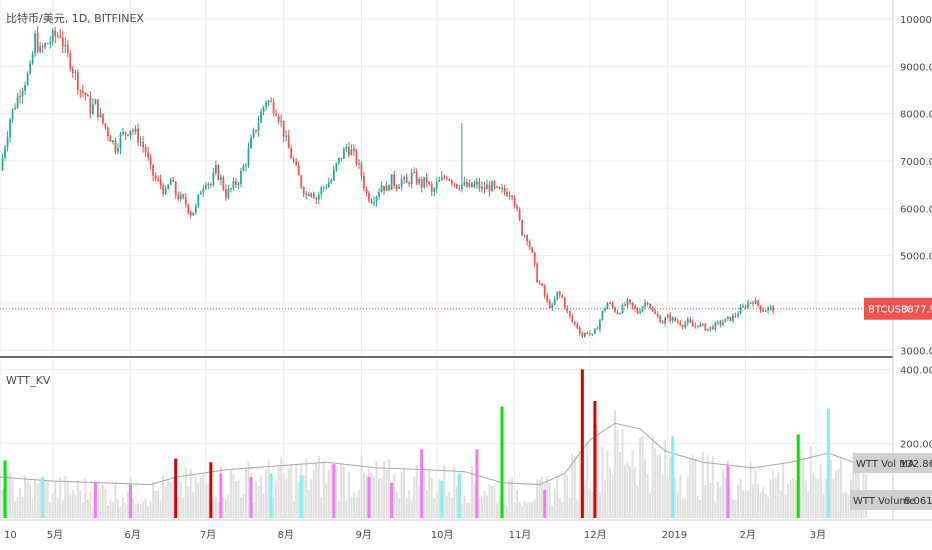 The image size is (932, 550). What do you see at coordinates (415, 535) in the screenshot?
I see `time-axis-ticks: 10 5月 6月 7月 8月 9月 10月 11月 12月 2019 2月 3月` at bounding box center [415, 535].